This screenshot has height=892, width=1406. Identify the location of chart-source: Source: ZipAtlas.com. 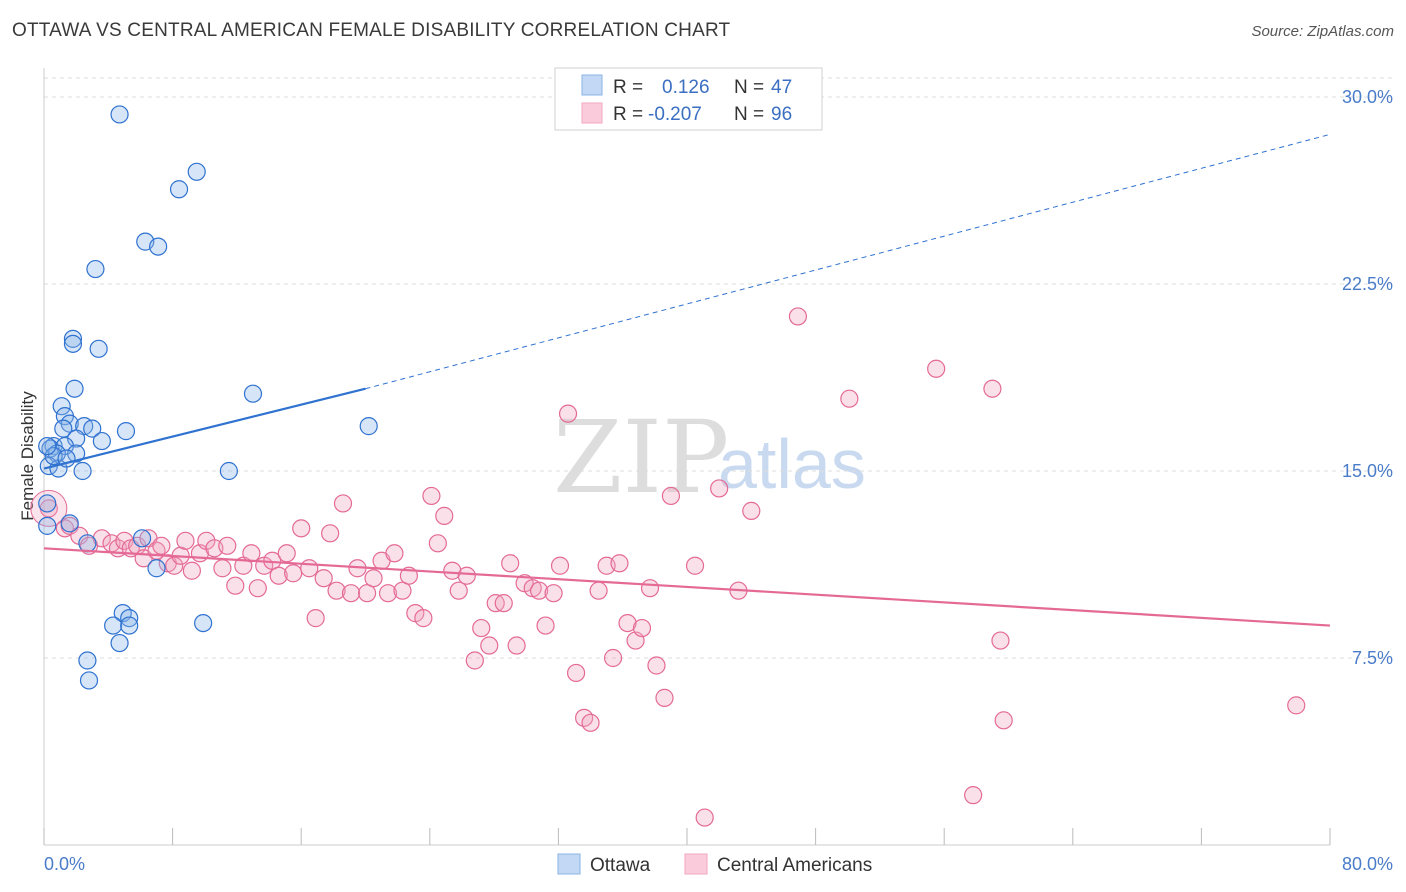
(1322, 31).